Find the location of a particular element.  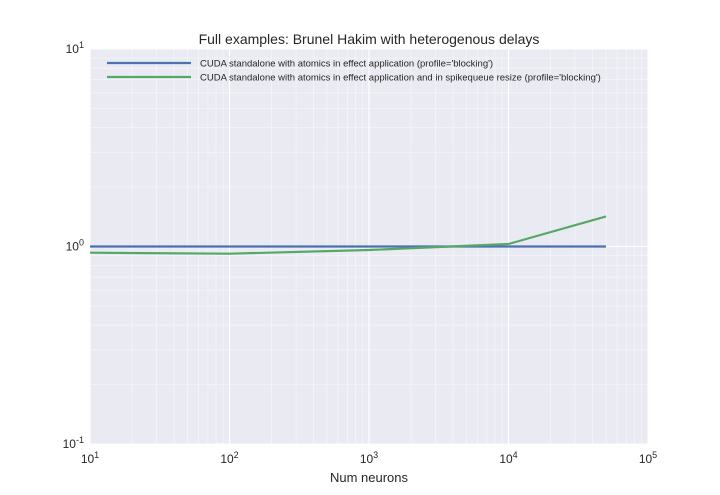

x-tick-label: 10¹ is located at coordinates (90, 458).